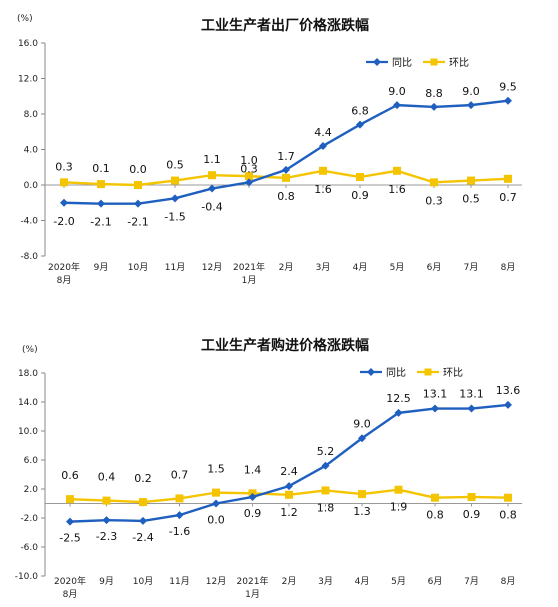  I want to click on data-label-yoy: 4.4, so click(323, 132).